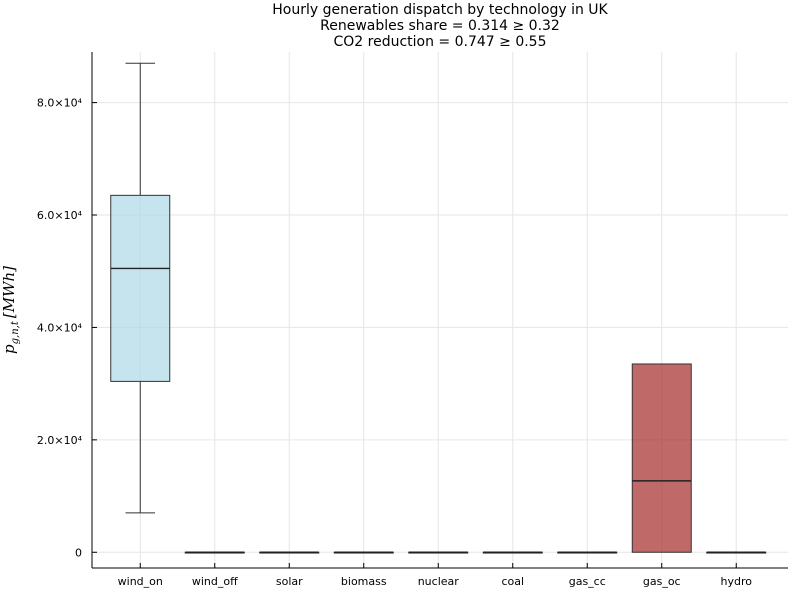  What do you see at coordinates (140, 581) in the screenshot?
I see `x-tick-label-wind_on: wind_on` at bounding box center [140, 581].